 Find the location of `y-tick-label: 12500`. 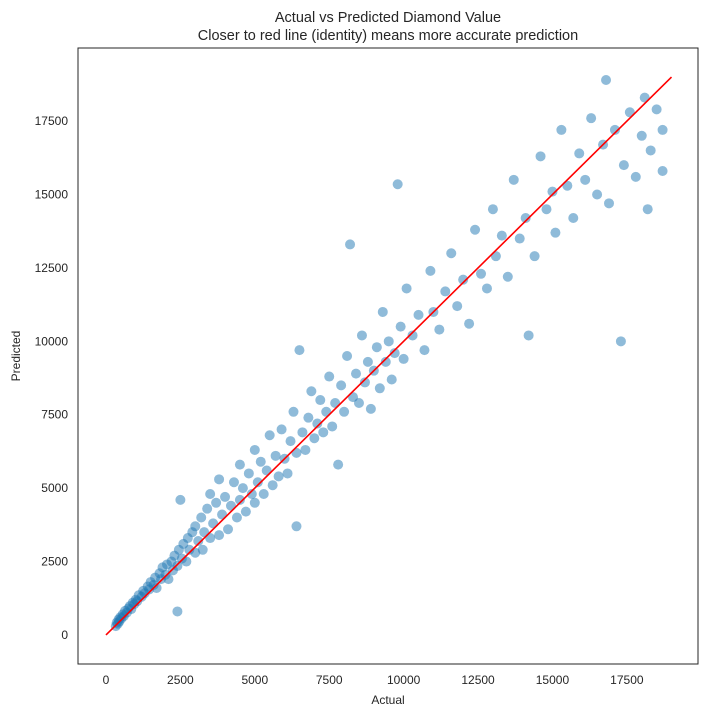

y-tick-label: 12500 is located at coordinates (52, 268).